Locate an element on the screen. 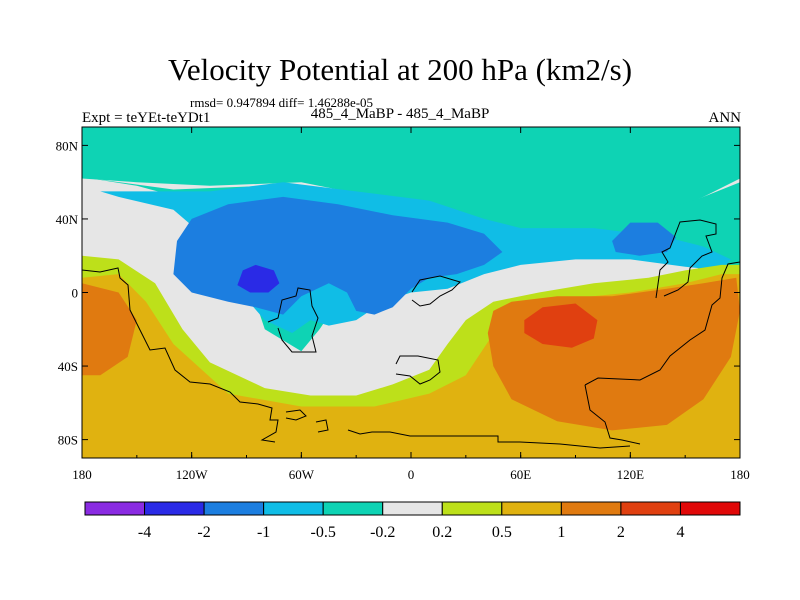  colorbar-label: -0.2 is located at coordinates (382, 532).